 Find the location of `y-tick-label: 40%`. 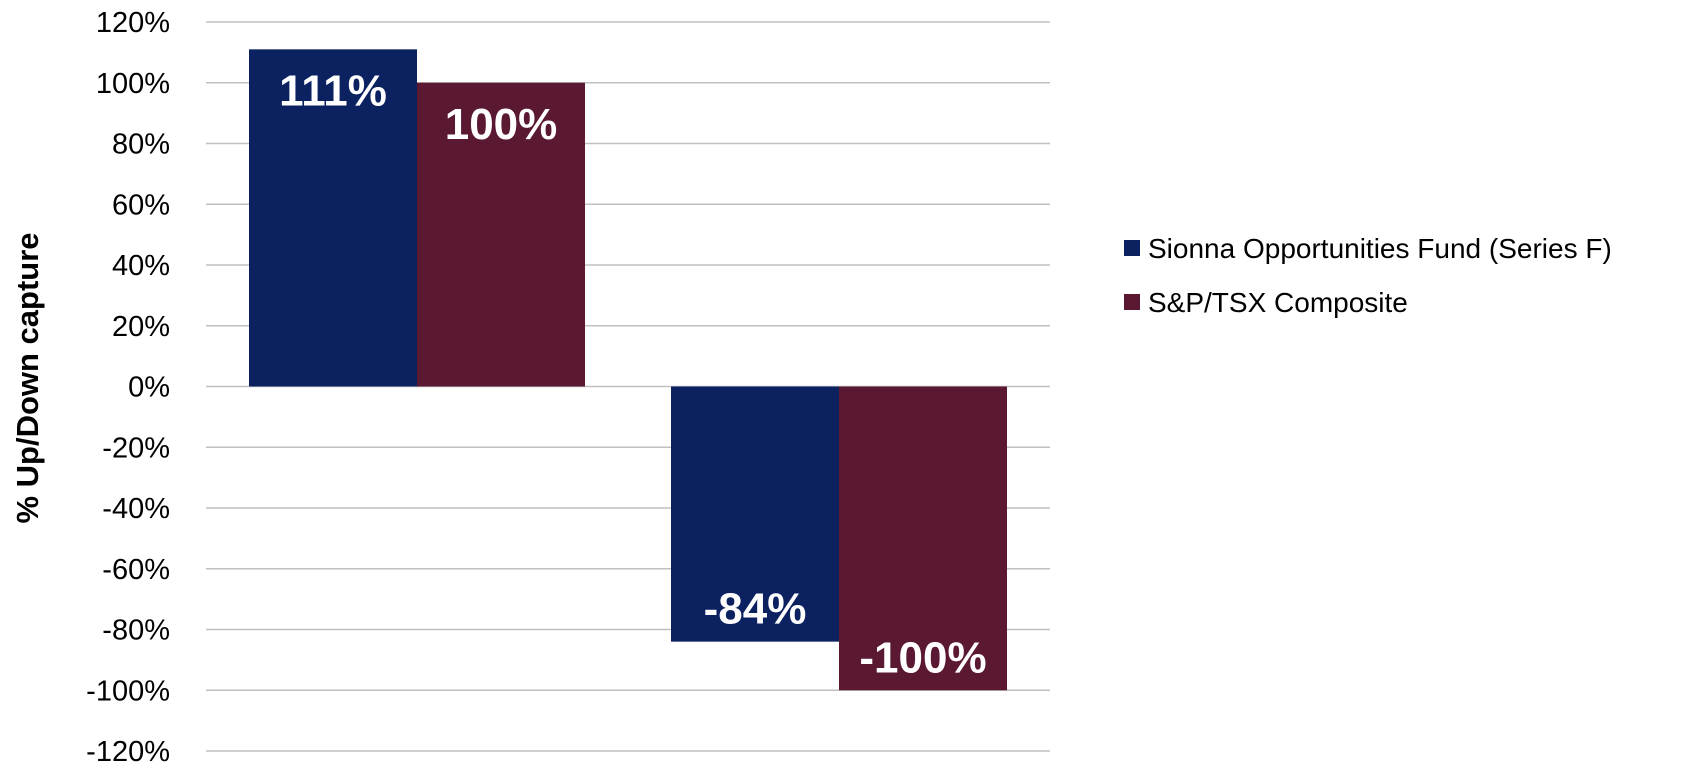

y-tick-label: 40% is located at coordinates (141, 266).